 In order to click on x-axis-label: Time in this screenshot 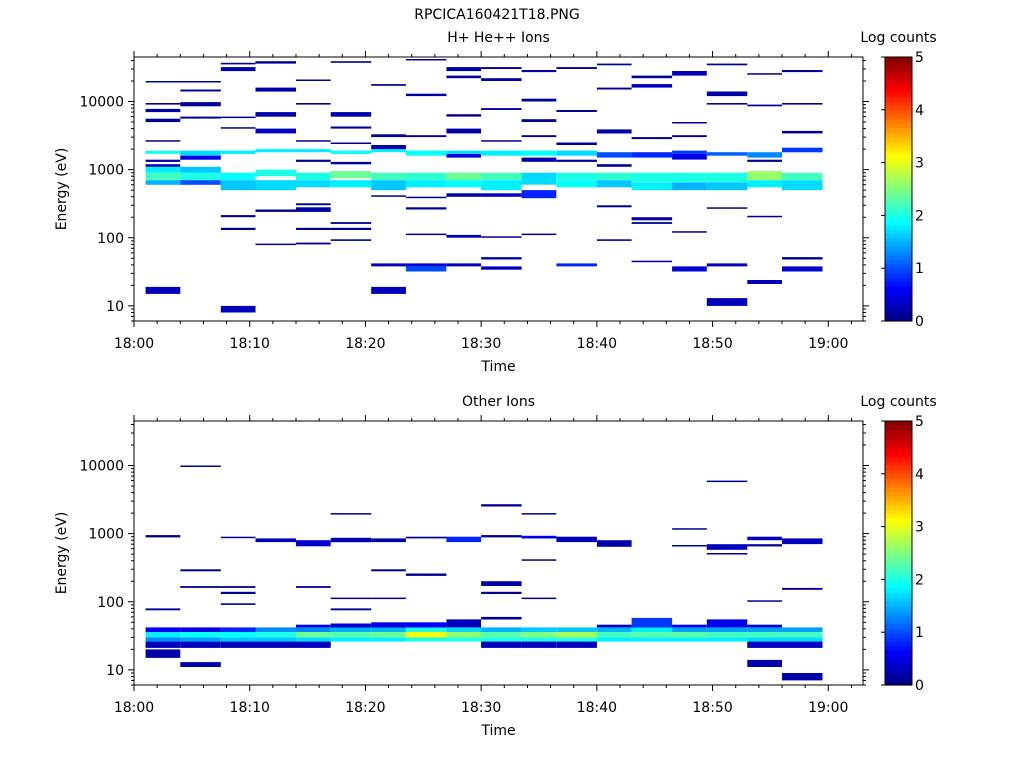, I will do `click(497, 367)`.